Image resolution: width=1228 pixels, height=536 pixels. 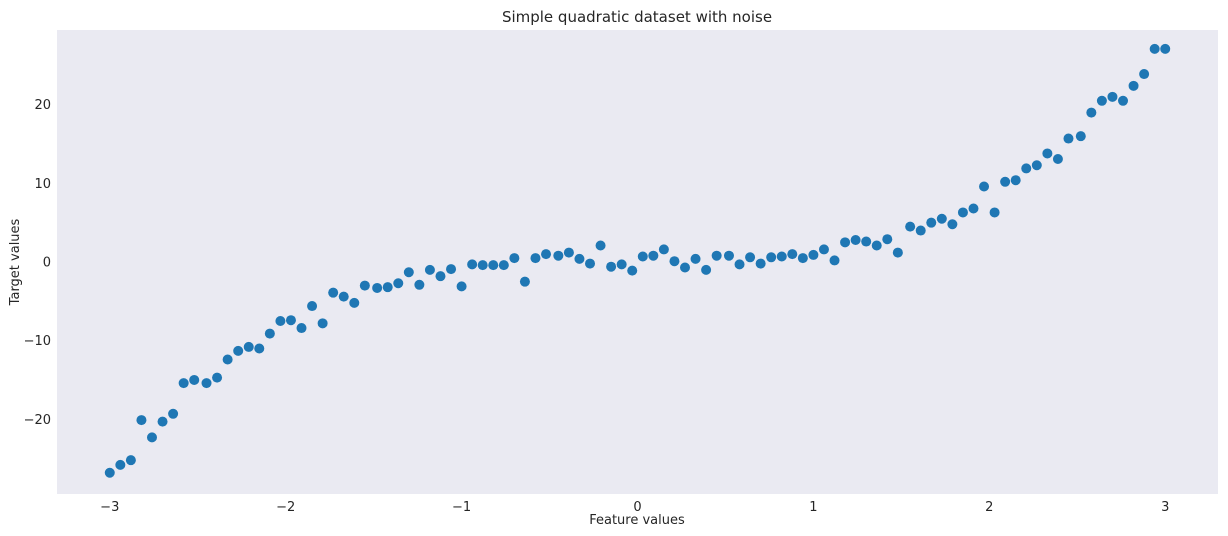 I want to click on y-tick-label: −20, so click(x=37, y=420).